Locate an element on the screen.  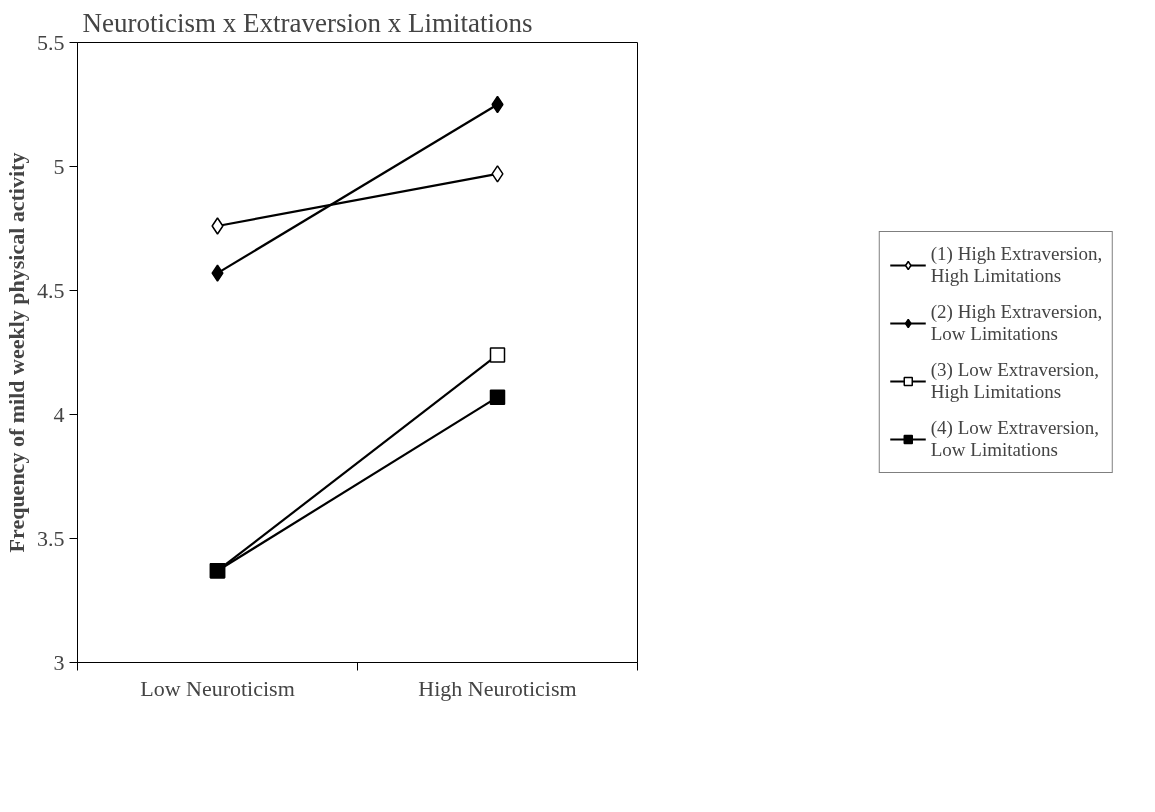
legend-label: (2) High Extraversion, Low Limitations is located at coordinates (1016, 323).